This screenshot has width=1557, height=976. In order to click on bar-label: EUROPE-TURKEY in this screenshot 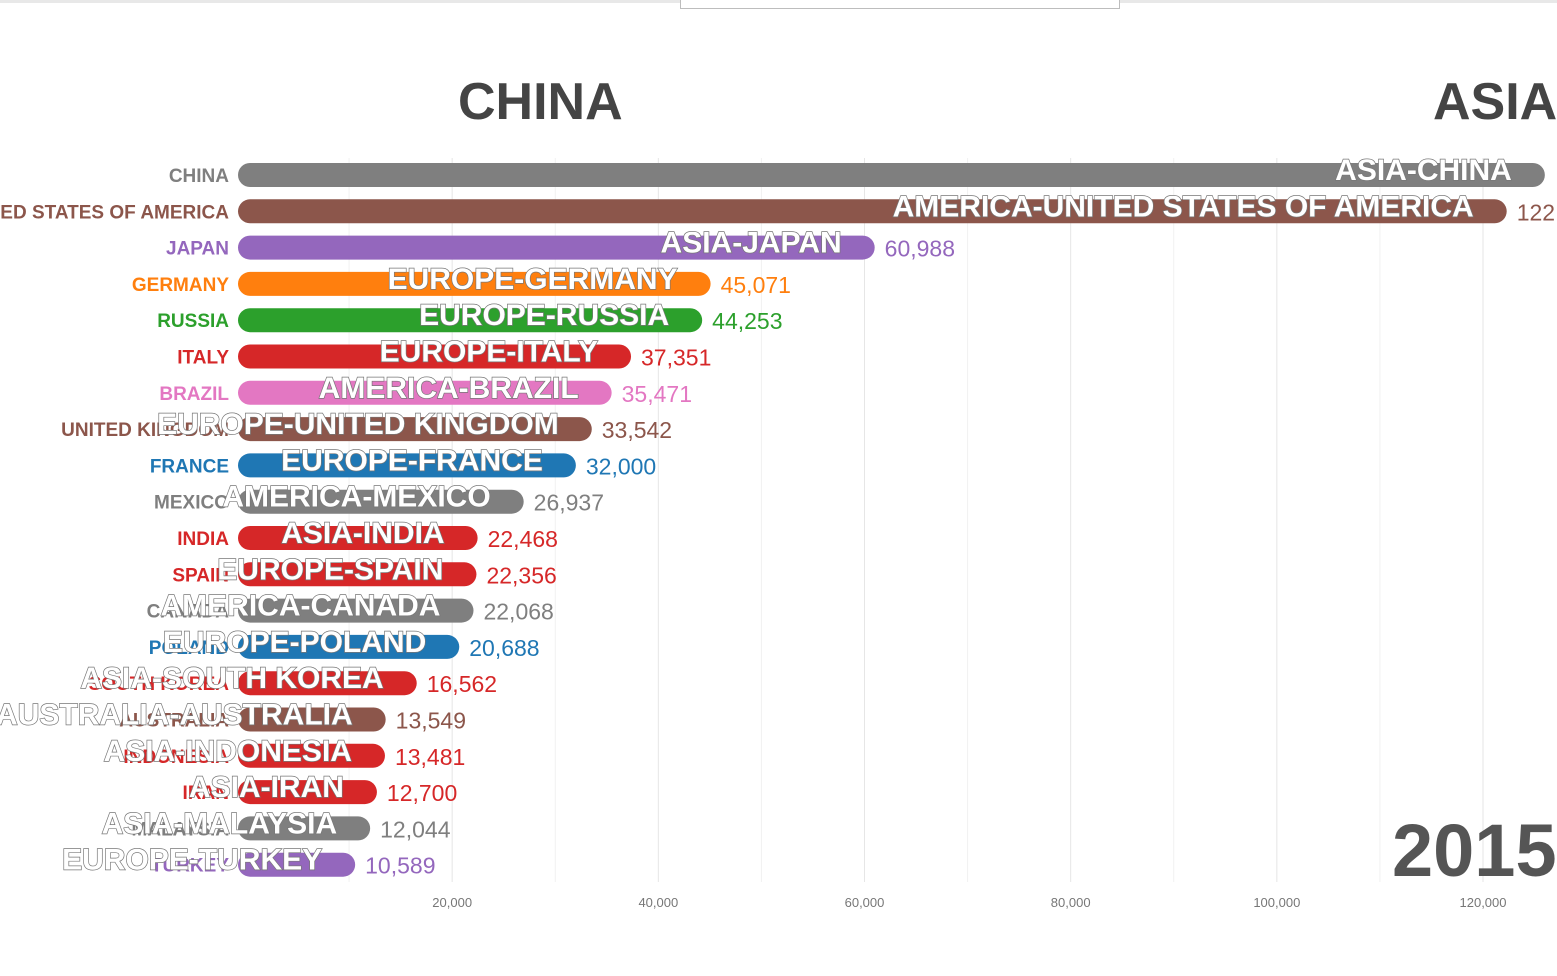, I will do `click(192, 860)`.